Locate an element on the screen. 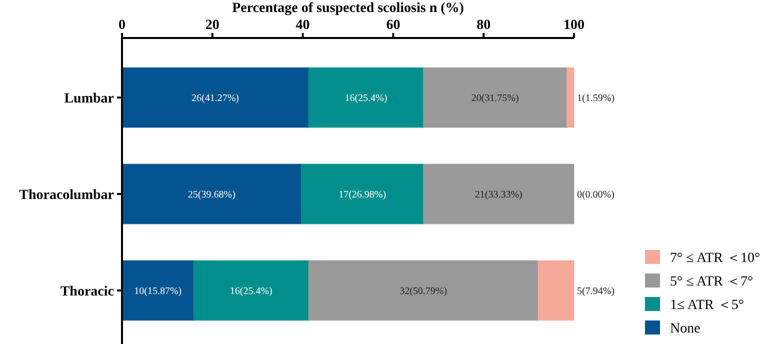  data-label: 21(33.33%) is located at coordinates (498, 195).